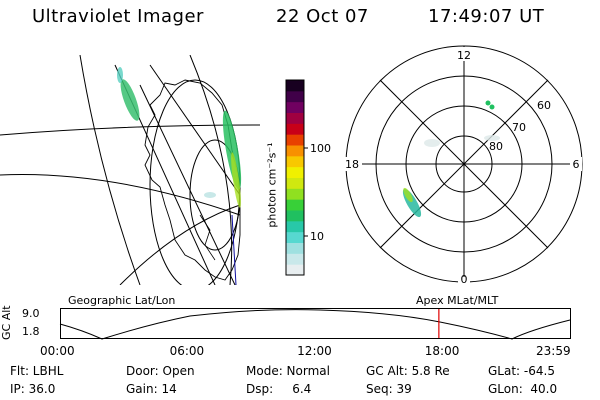 This screenshot has height=400, width=600. What do you see at coordinates (408, 371) in the screenshot?
I see `gc-alt-readout: GC Alt: 5.8 Re` at bounding box center [408, 371].